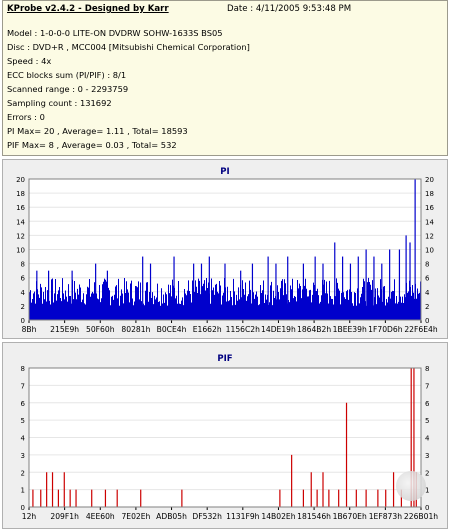 The width and height of the screenshot is (450, 529). I want to click on y-tick-label-right: 16, so click(429, 208).